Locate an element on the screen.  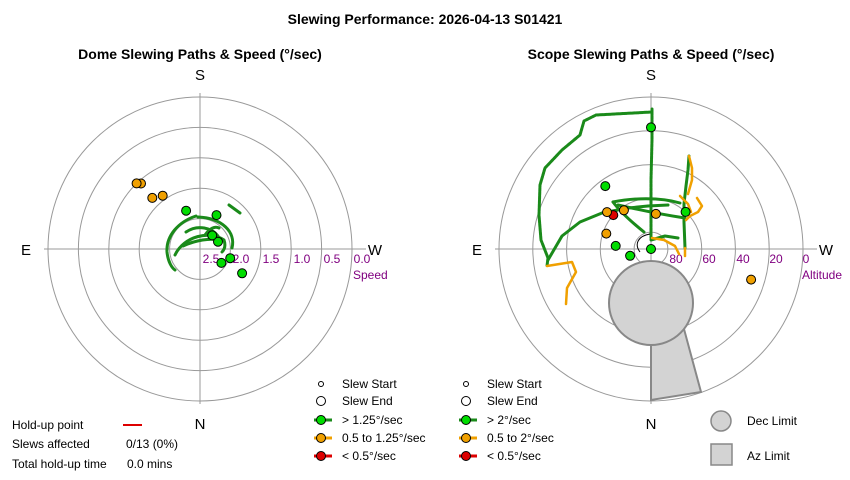
legend-label: > 1.25°/sec is located at coordinates (372, 420).